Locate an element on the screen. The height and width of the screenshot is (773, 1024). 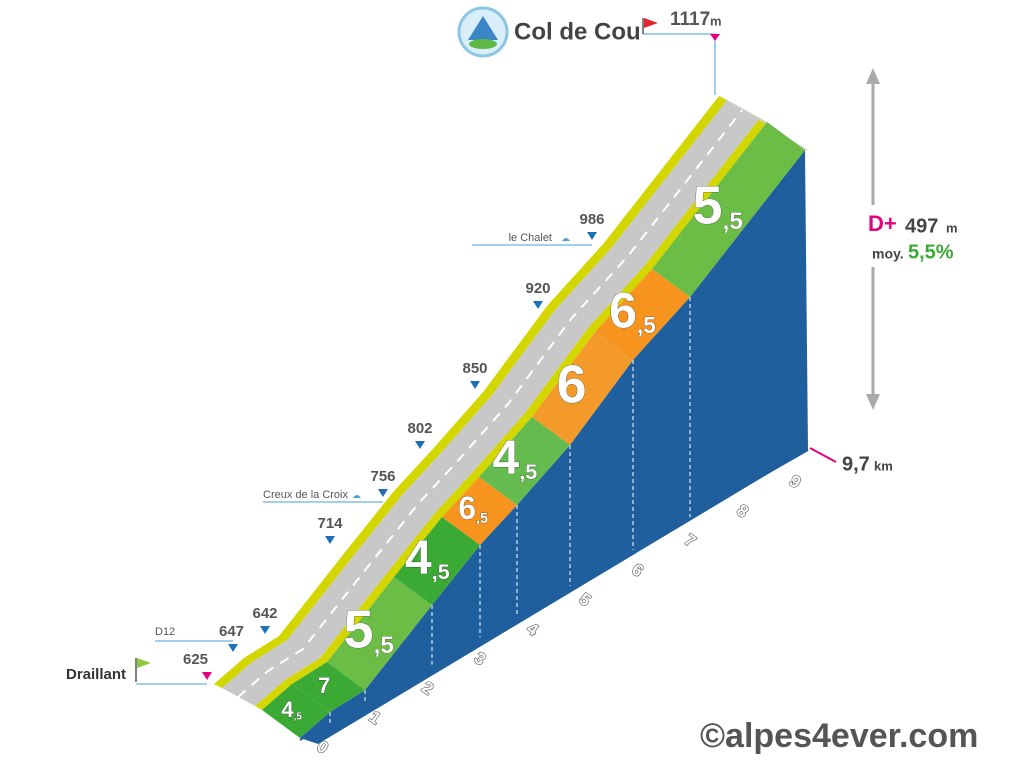
altitude-label: 802 is located at coordinates (419, 428).